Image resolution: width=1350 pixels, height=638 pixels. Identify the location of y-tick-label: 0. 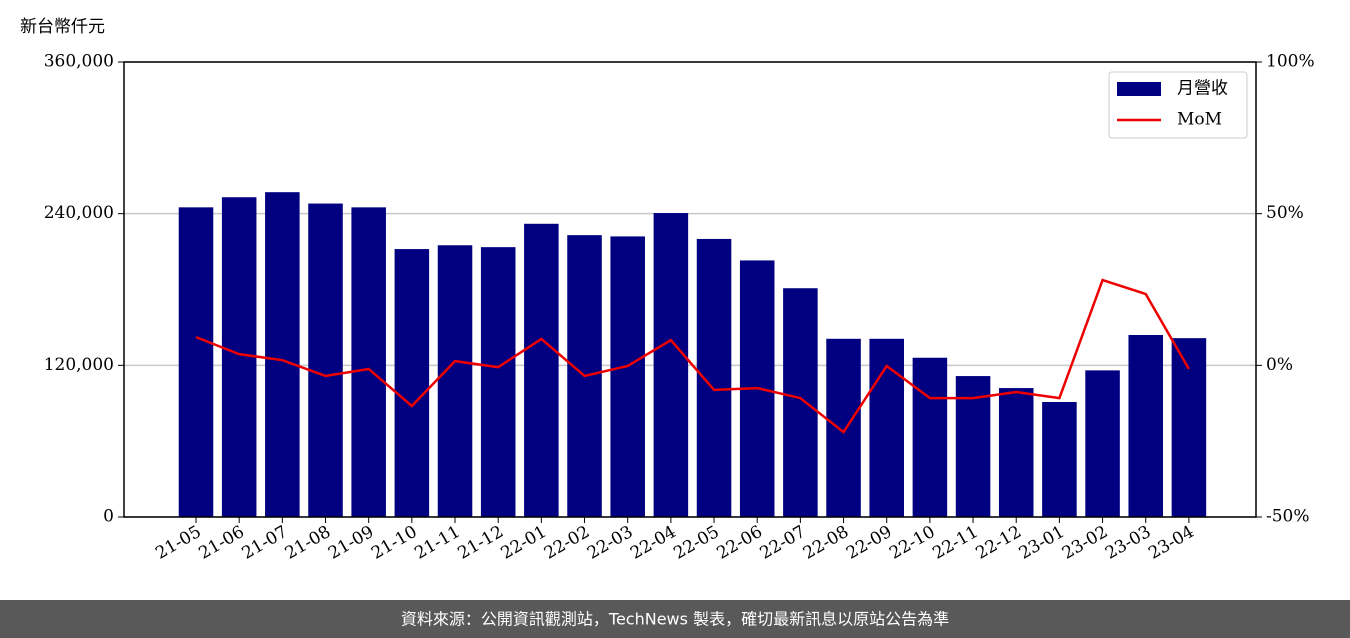
(108, 517).